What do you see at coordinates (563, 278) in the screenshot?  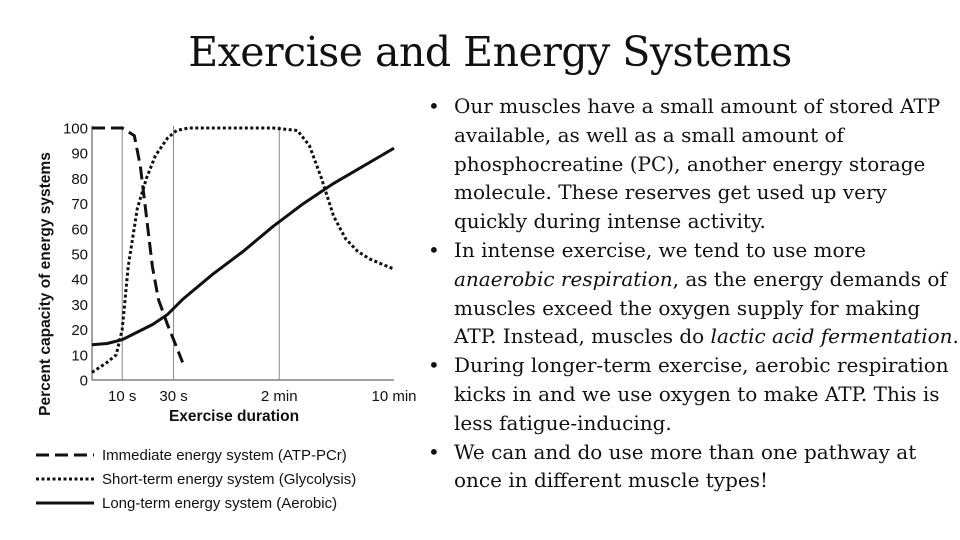 I see `bullet-emphasis: anaerobic respiration` at bounding box center [563, 278].